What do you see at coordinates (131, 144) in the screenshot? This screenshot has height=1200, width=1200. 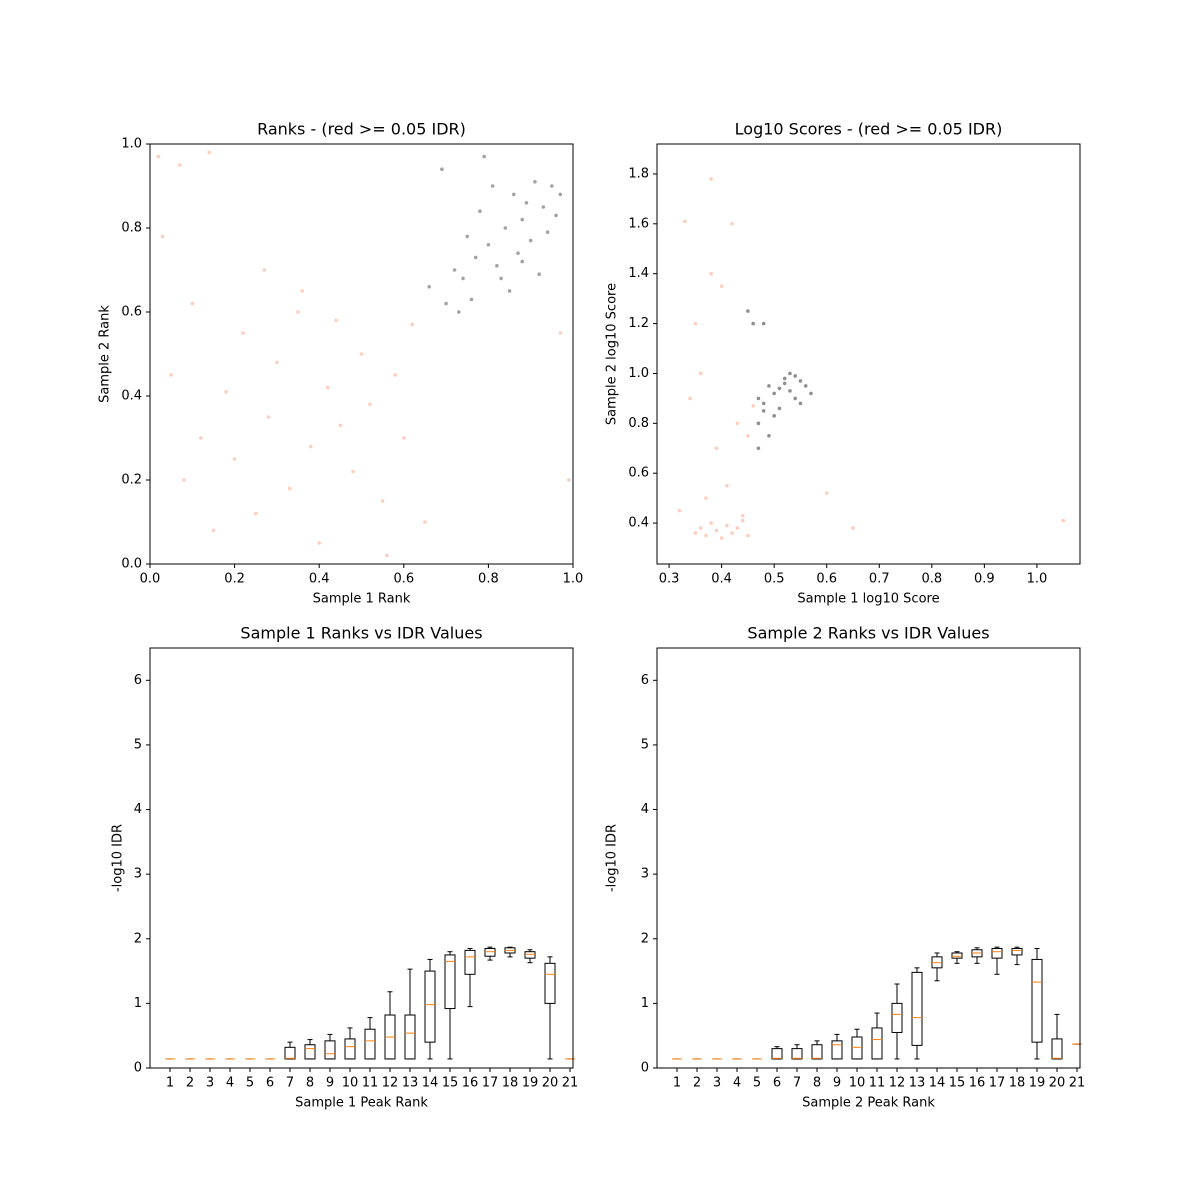 I see `y-tick-label: 1.0` at bounding box center [131, 144].